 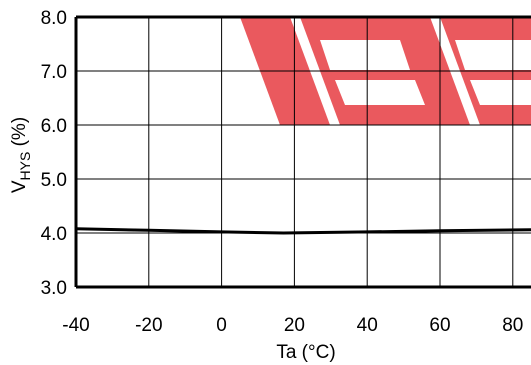 What do you see at coordinates (221, 325) in the screenshot?
I see `x-tick-label: 0` at bounding box center [221, 325].